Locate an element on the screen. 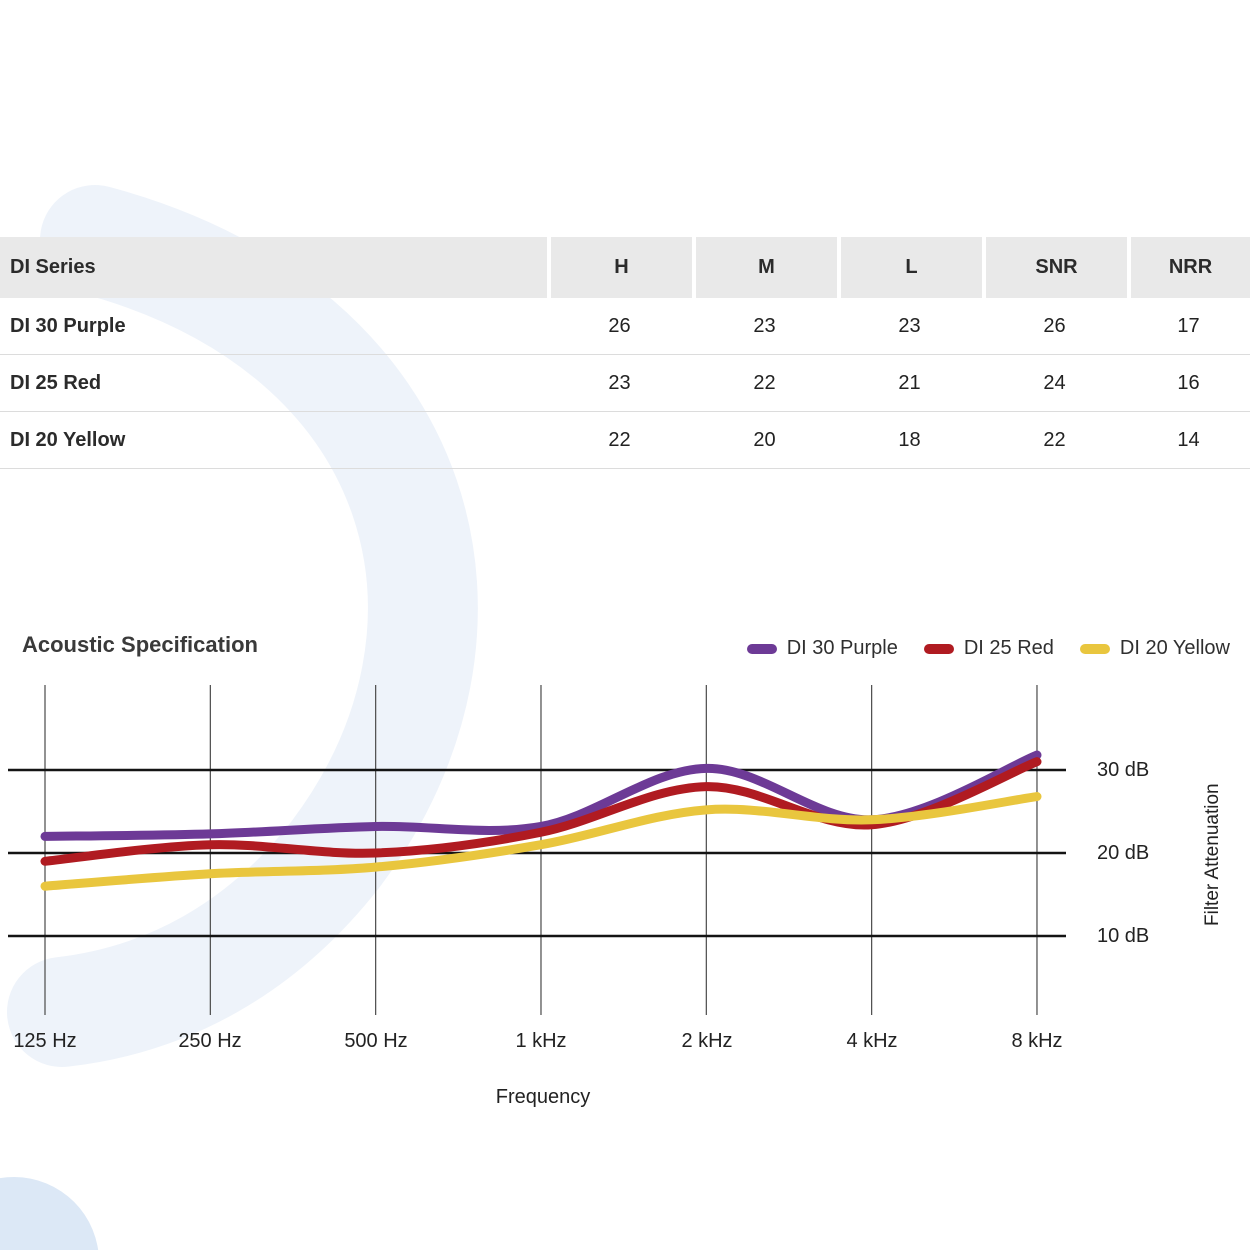  cell-snr: 24 is located at coordinates (1054, 382).